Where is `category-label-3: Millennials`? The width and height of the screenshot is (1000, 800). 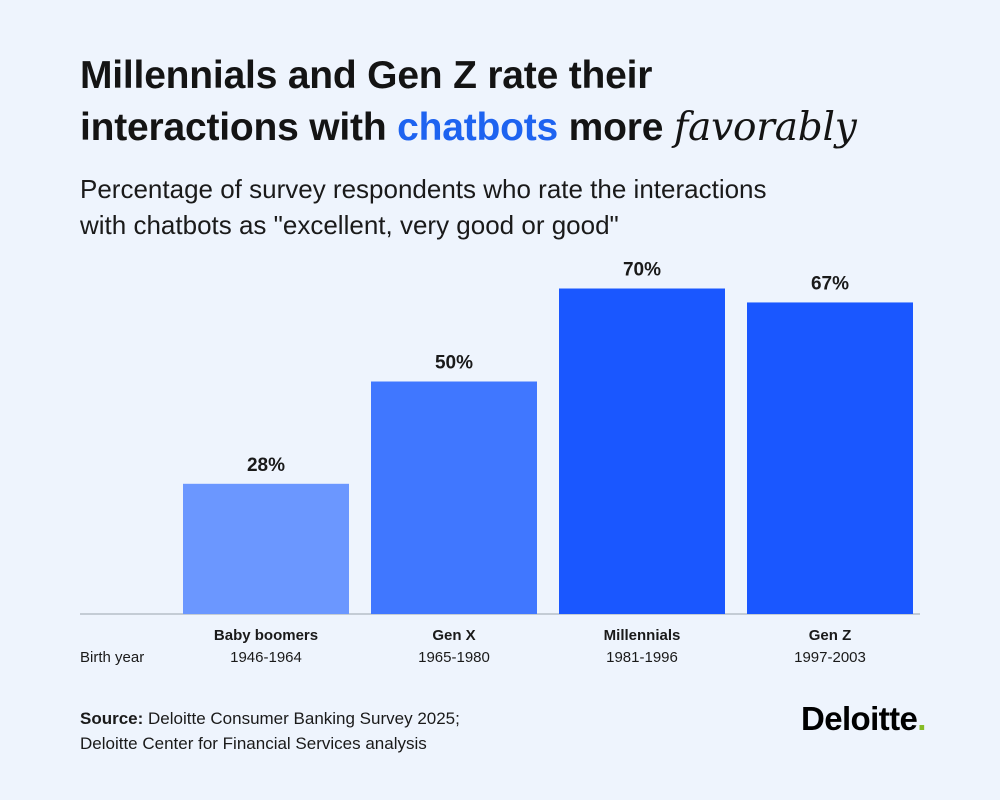 category-label-3: Millennials is located at coordinates (642, 635).